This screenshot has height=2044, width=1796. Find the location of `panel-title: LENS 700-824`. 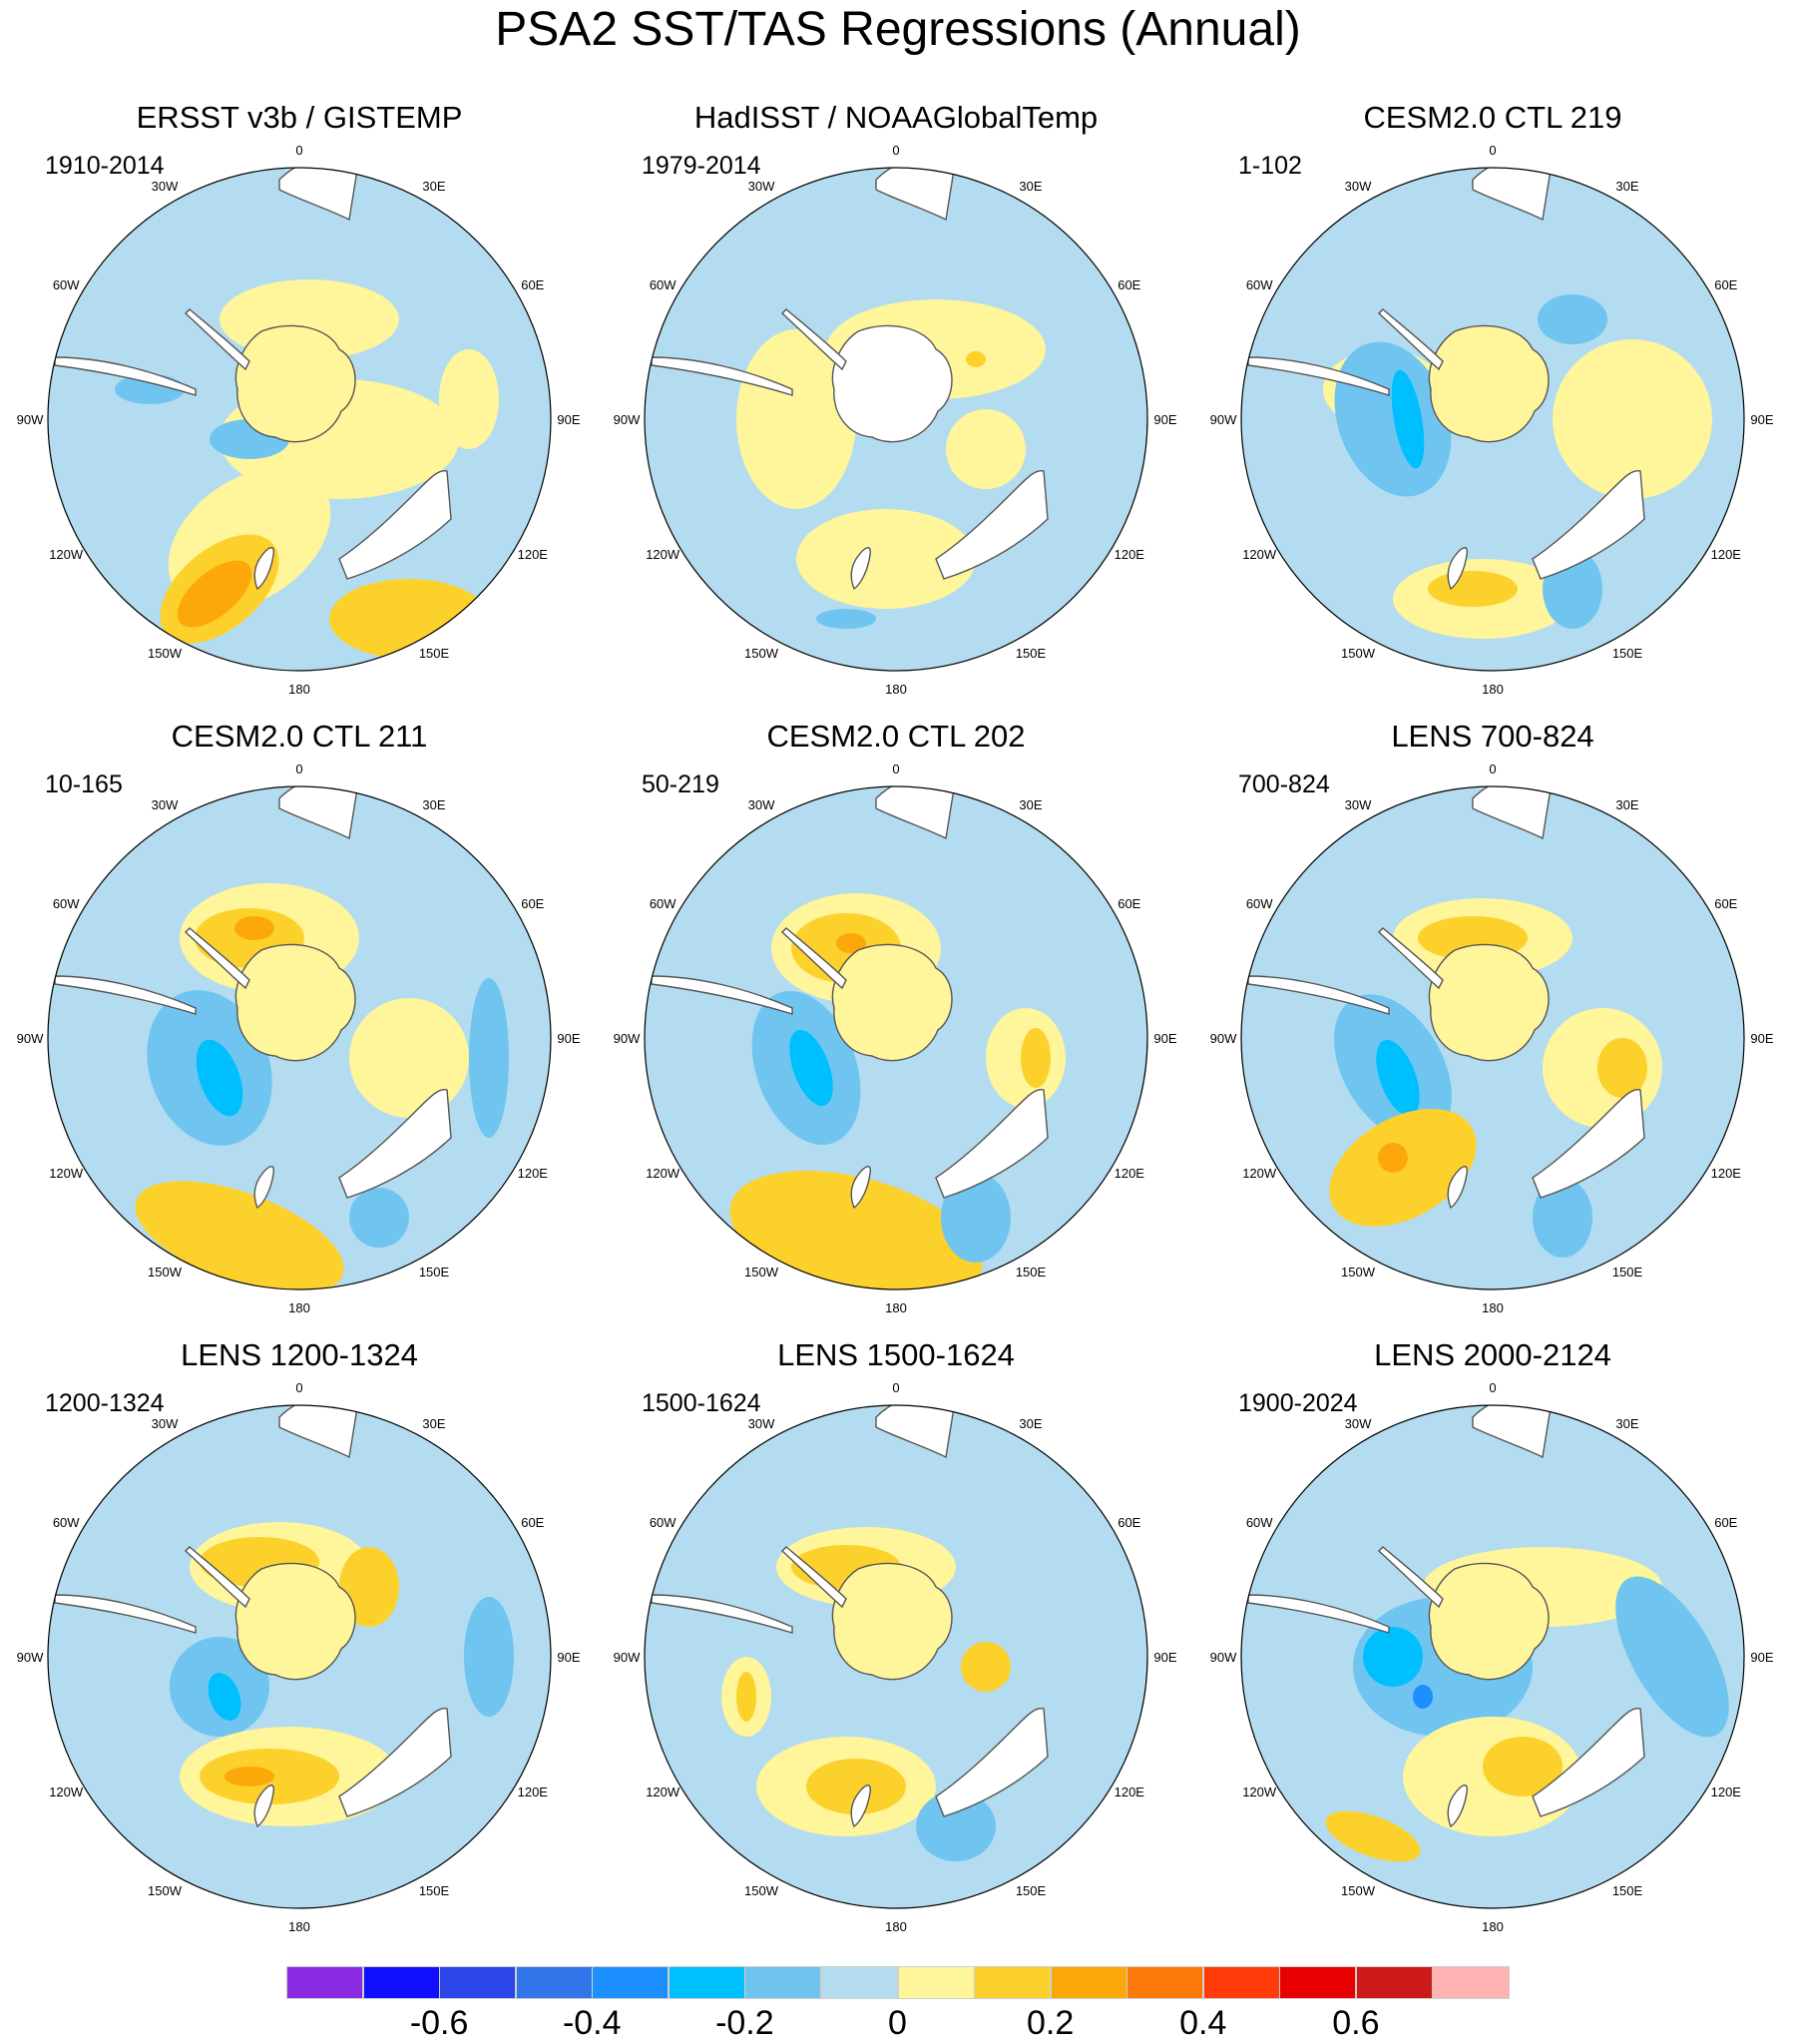

panel-title: LENS 700-824 is located at coordinates (1492, 736).